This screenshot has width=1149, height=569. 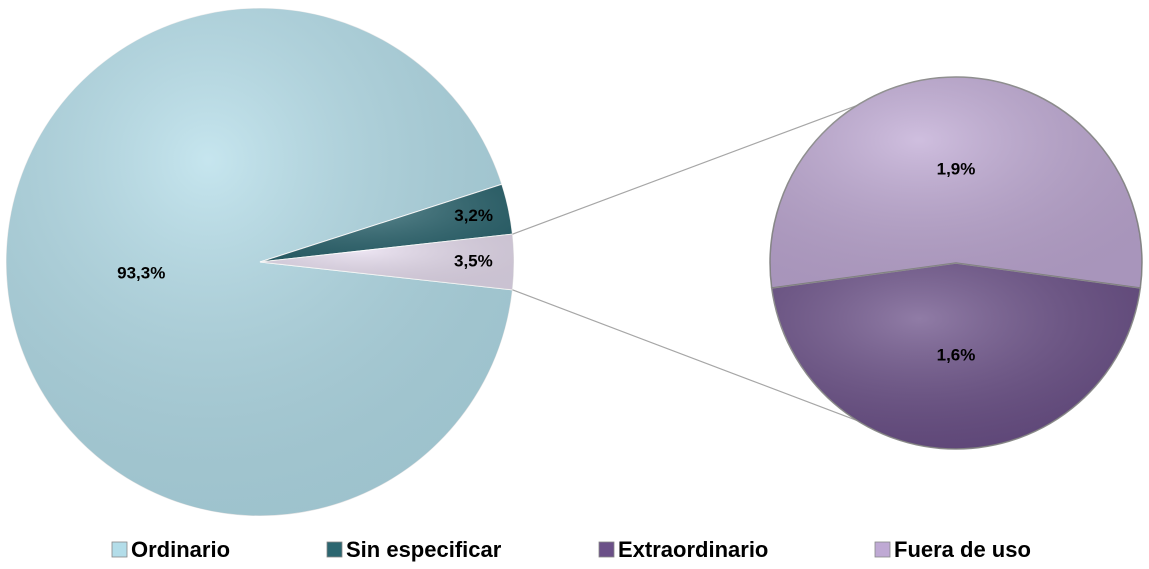 I want to click on legend-label: Sin especificar, so click(x=424, y=549).